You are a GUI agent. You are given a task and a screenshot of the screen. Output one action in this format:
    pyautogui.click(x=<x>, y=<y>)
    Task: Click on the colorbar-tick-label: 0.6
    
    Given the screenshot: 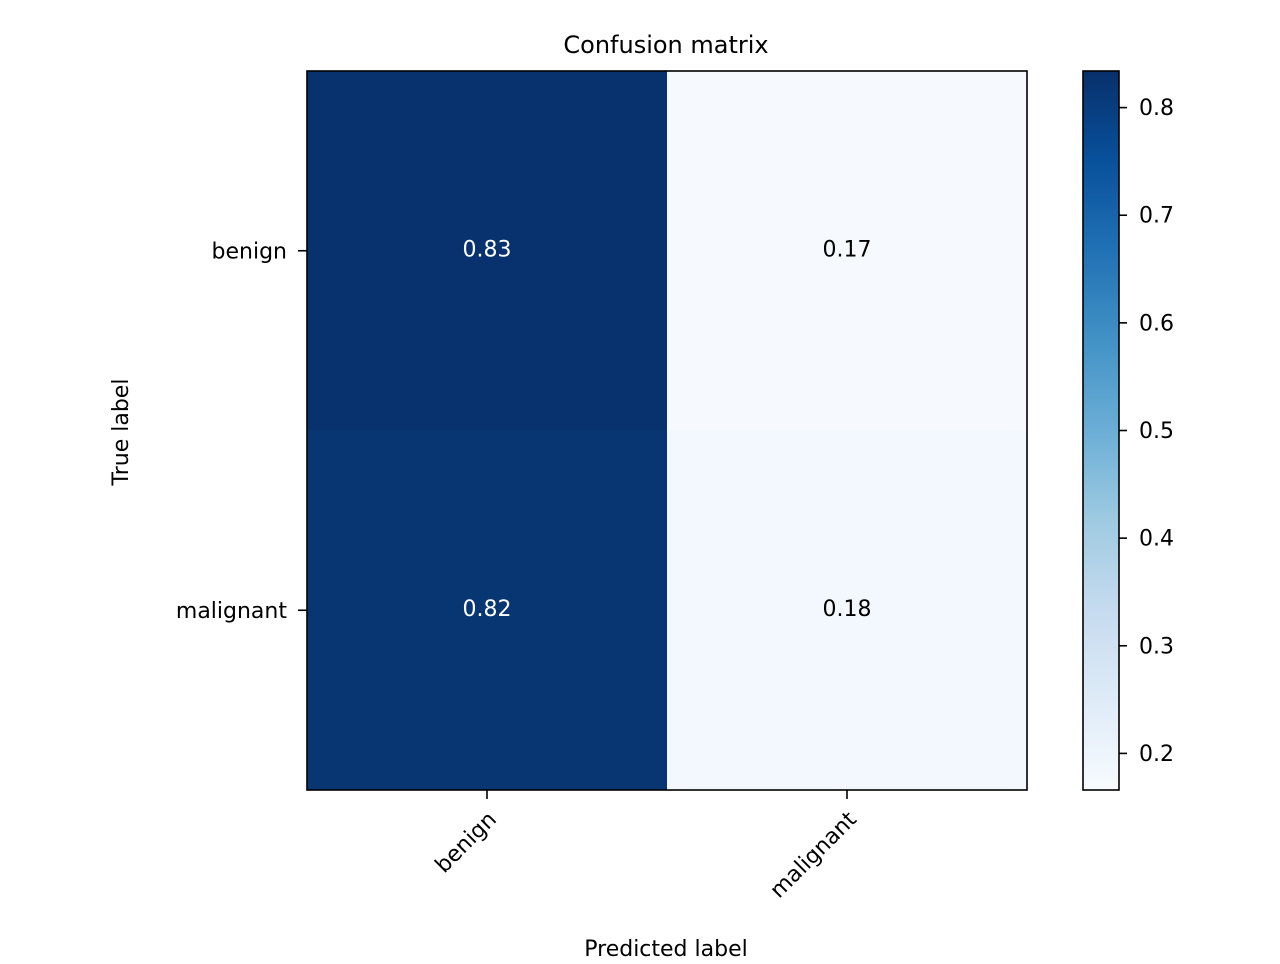 What is the action you would take?
    pyautogui.click(x=1156, y=323)
    